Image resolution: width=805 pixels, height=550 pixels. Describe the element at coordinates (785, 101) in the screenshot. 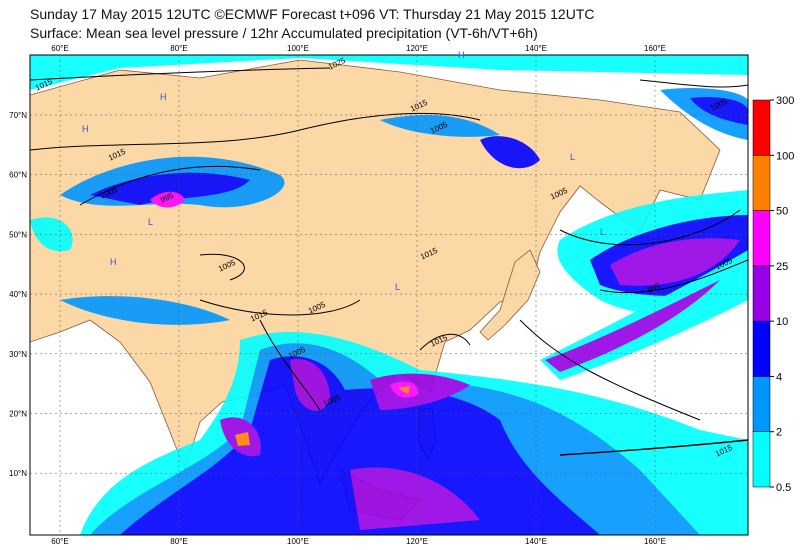

I see `colorbar-label: 300` at that location.